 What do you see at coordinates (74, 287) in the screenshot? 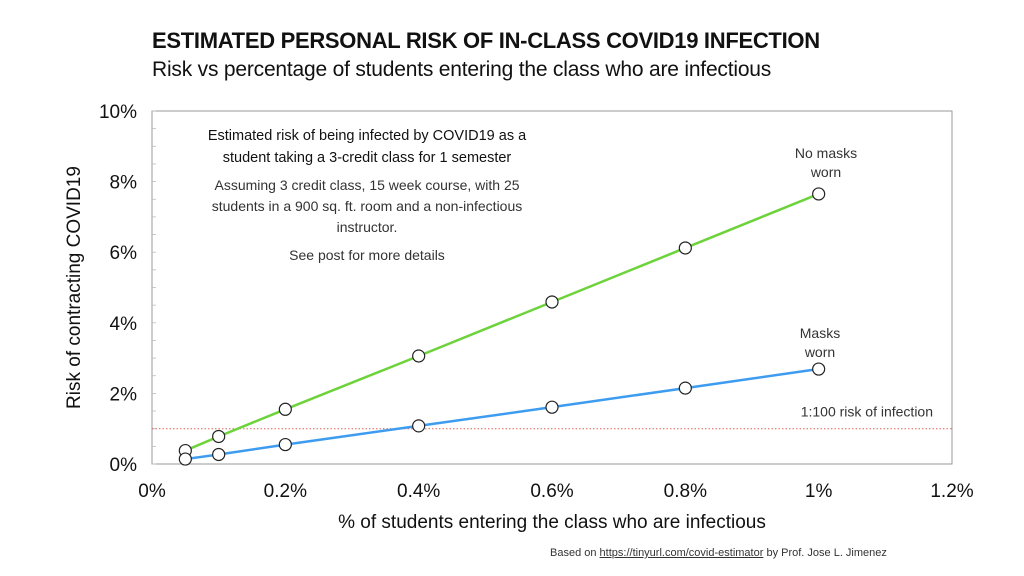
I see `y-axis-label: Risk of contracting COVID19` at bounding box center [74, 287].